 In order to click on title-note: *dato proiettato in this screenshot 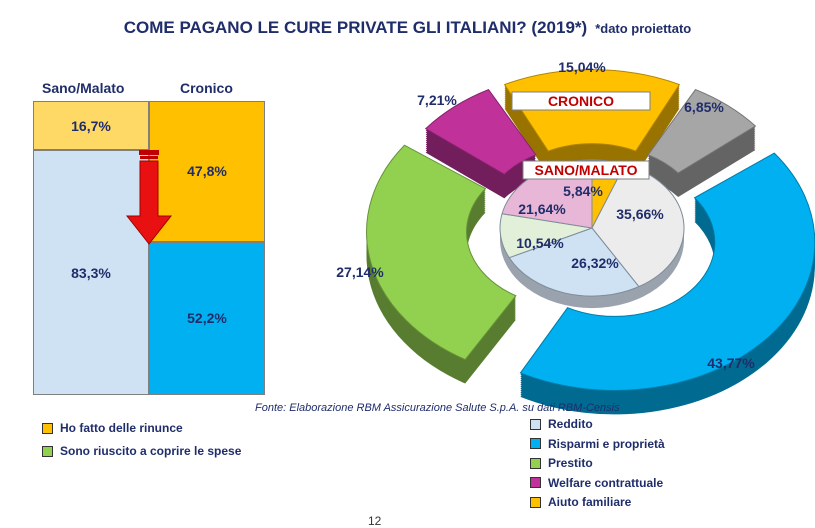, I will do `click(643, 28)`.